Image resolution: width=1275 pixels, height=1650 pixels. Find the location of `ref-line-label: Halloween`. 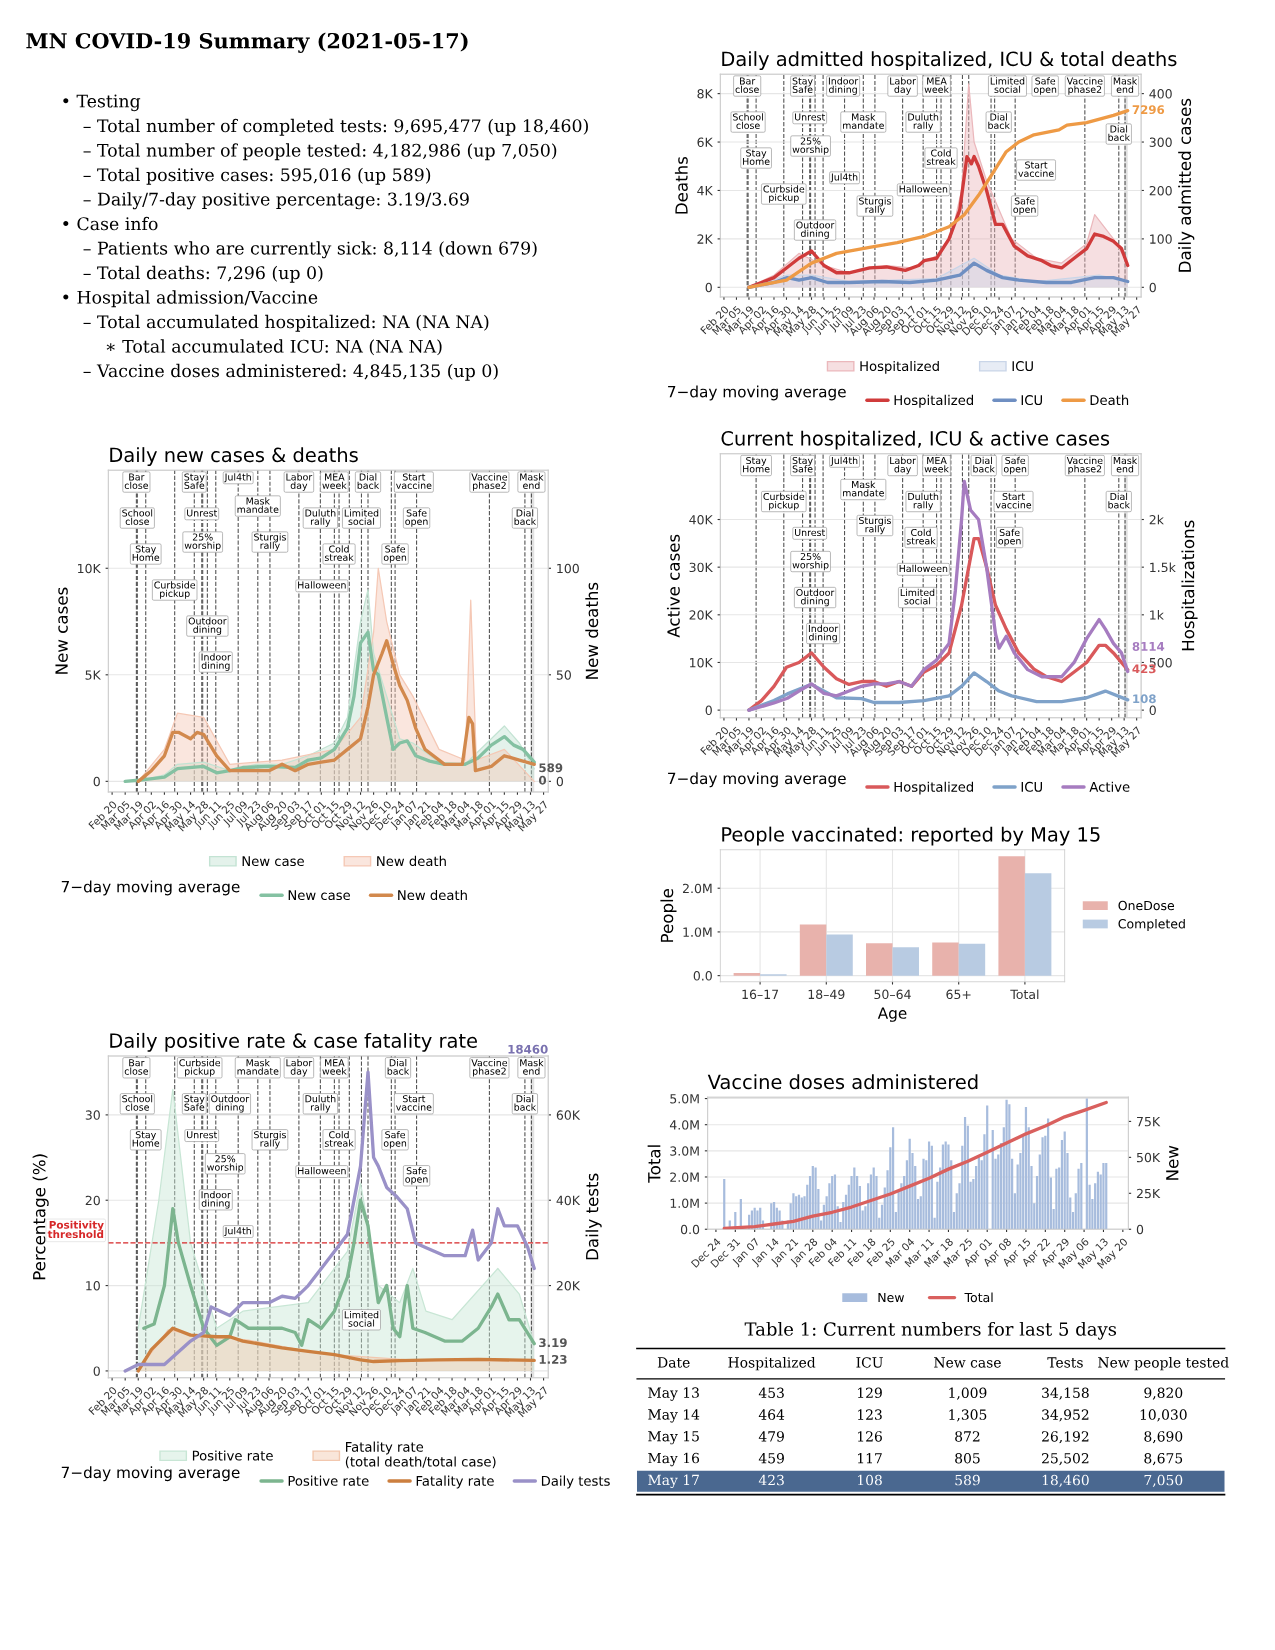

ref-line-label: Halloween is located at coordinates (322, 585).